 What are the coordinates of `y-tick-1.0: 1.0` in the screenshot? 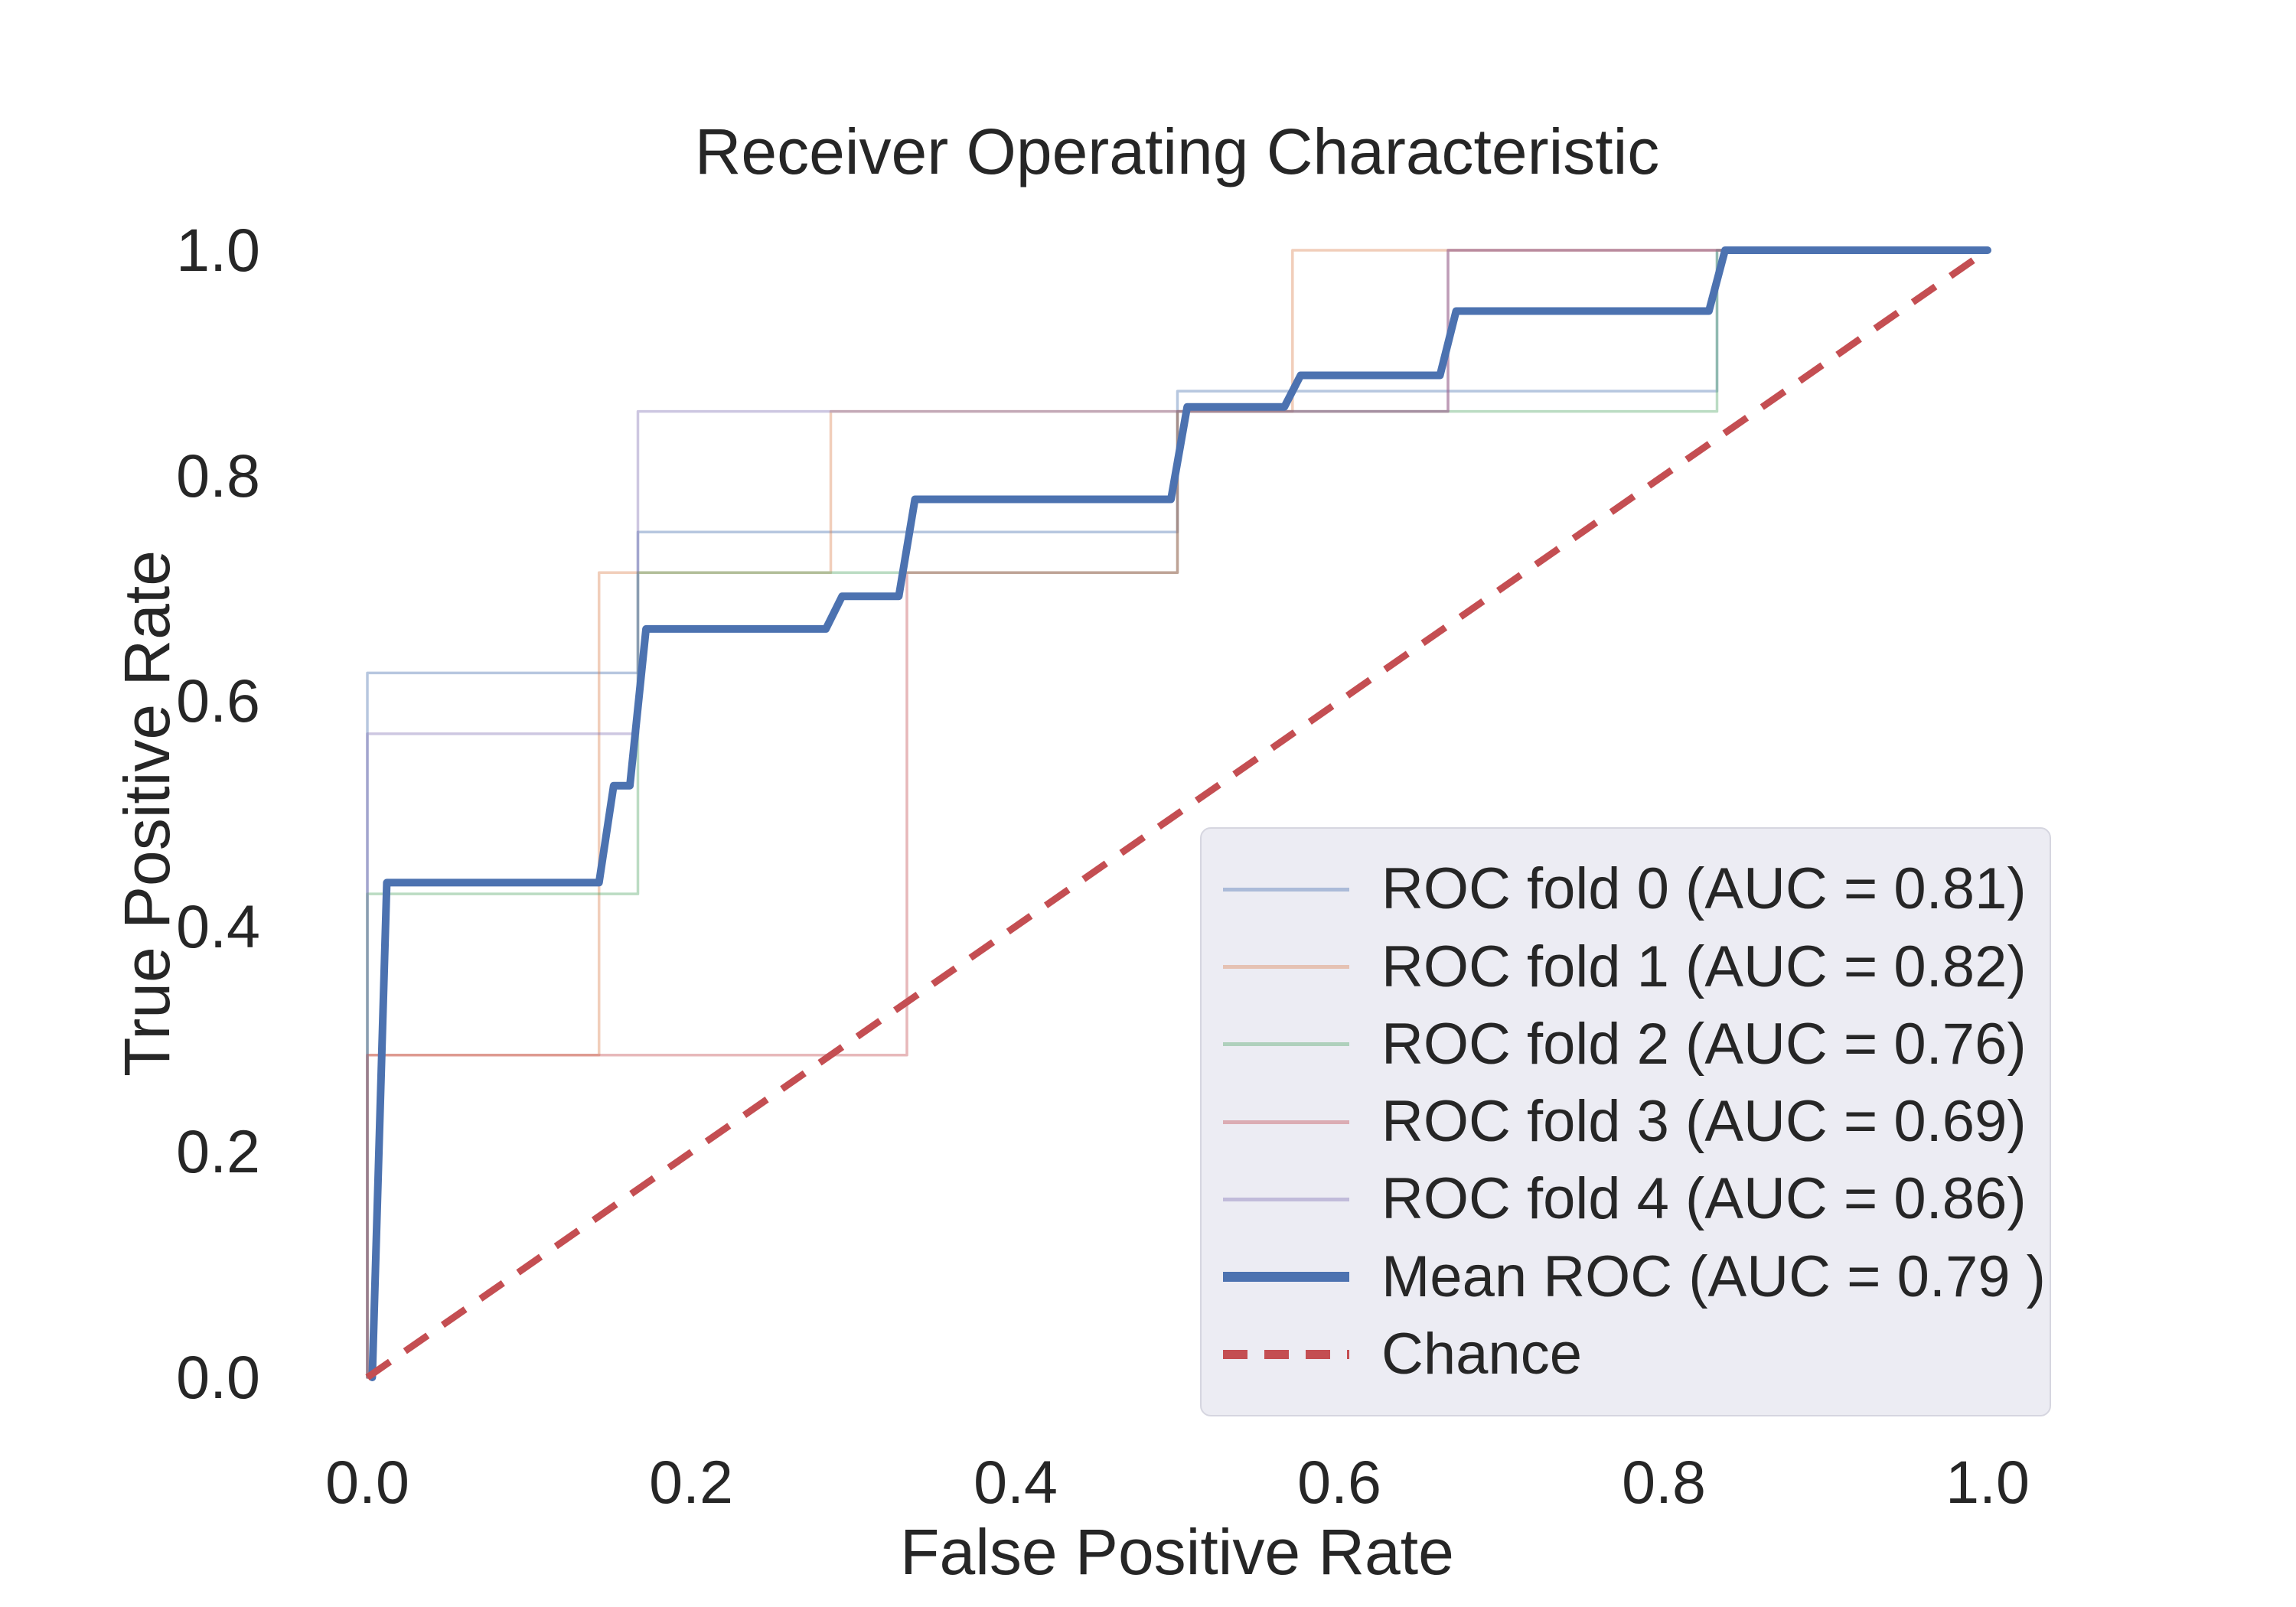 It's located at (218, 250).